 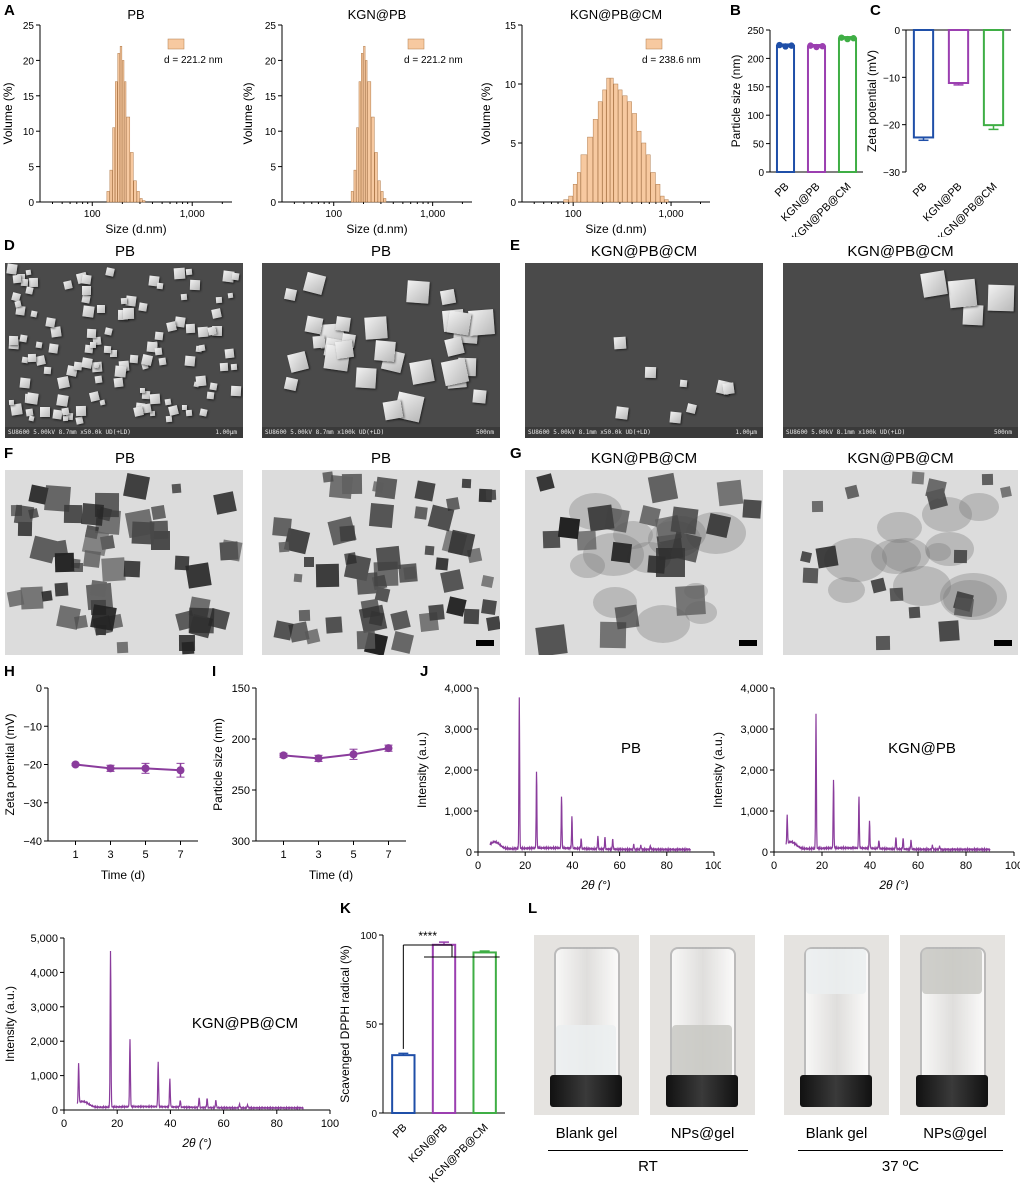 I want to click on y-tick-label: 10, so click(x=29, y=132).